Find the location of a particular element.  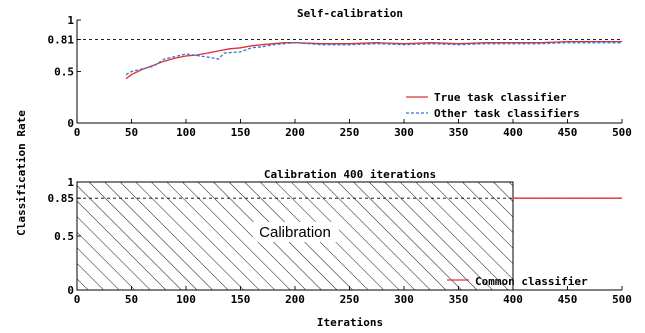

region-label-background is located at coordinates (296, 232).